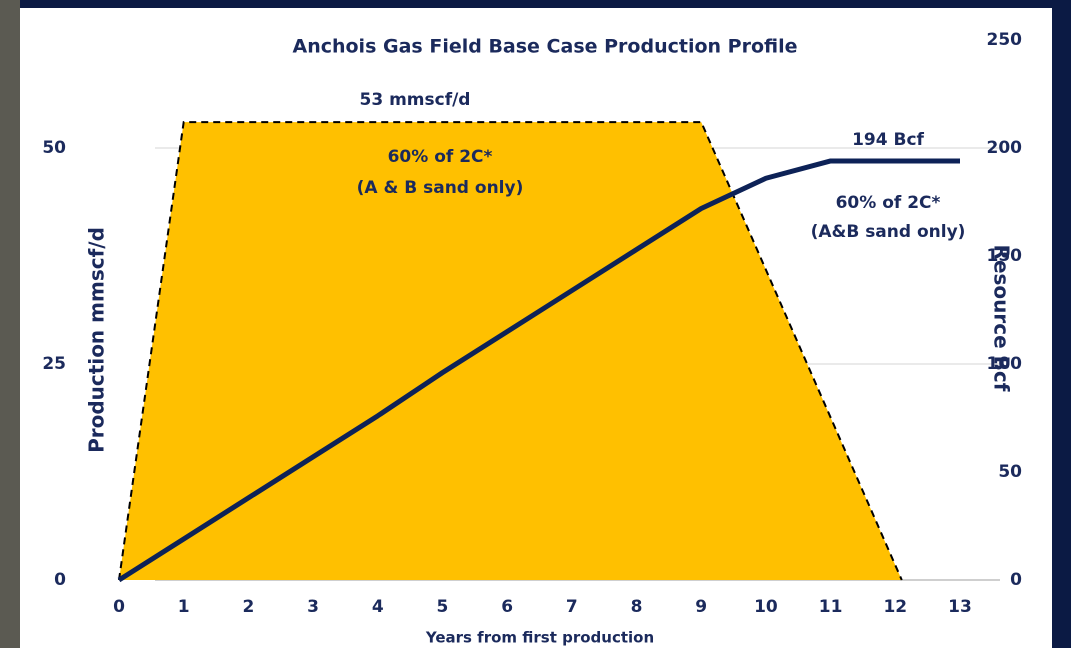  Describe the element at coordinates (1005, 40) in the screenshot. I see `y2-tick-label: 250` at that location.